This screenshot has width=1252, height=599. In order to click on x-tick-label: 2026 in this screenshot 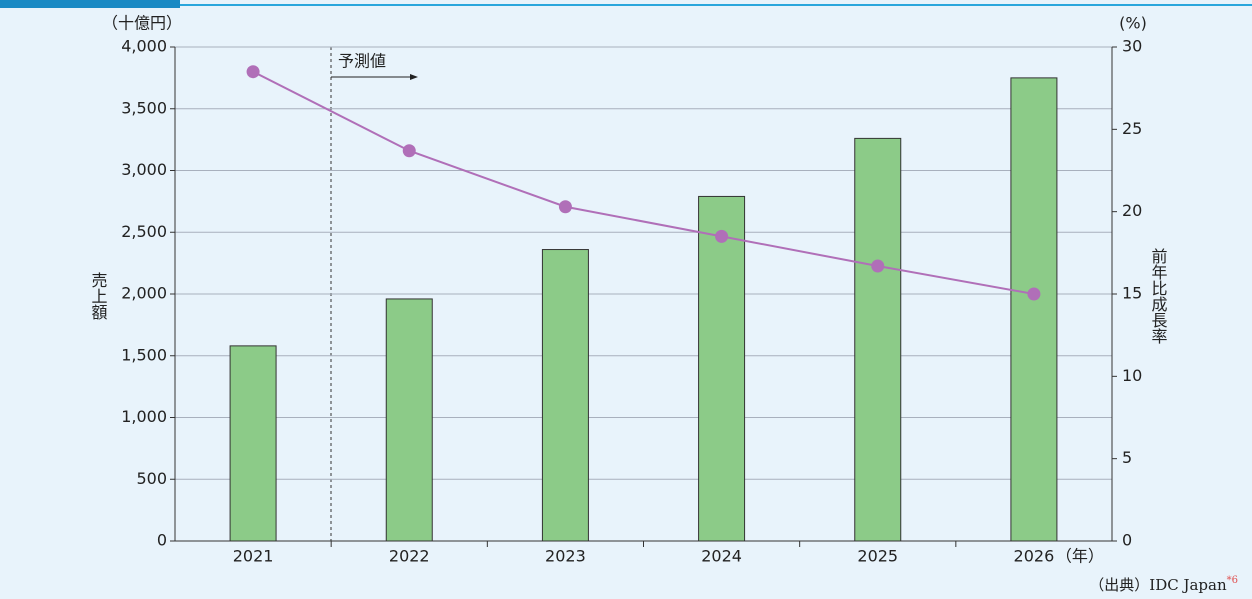, I will do `click(1034, 556)`.